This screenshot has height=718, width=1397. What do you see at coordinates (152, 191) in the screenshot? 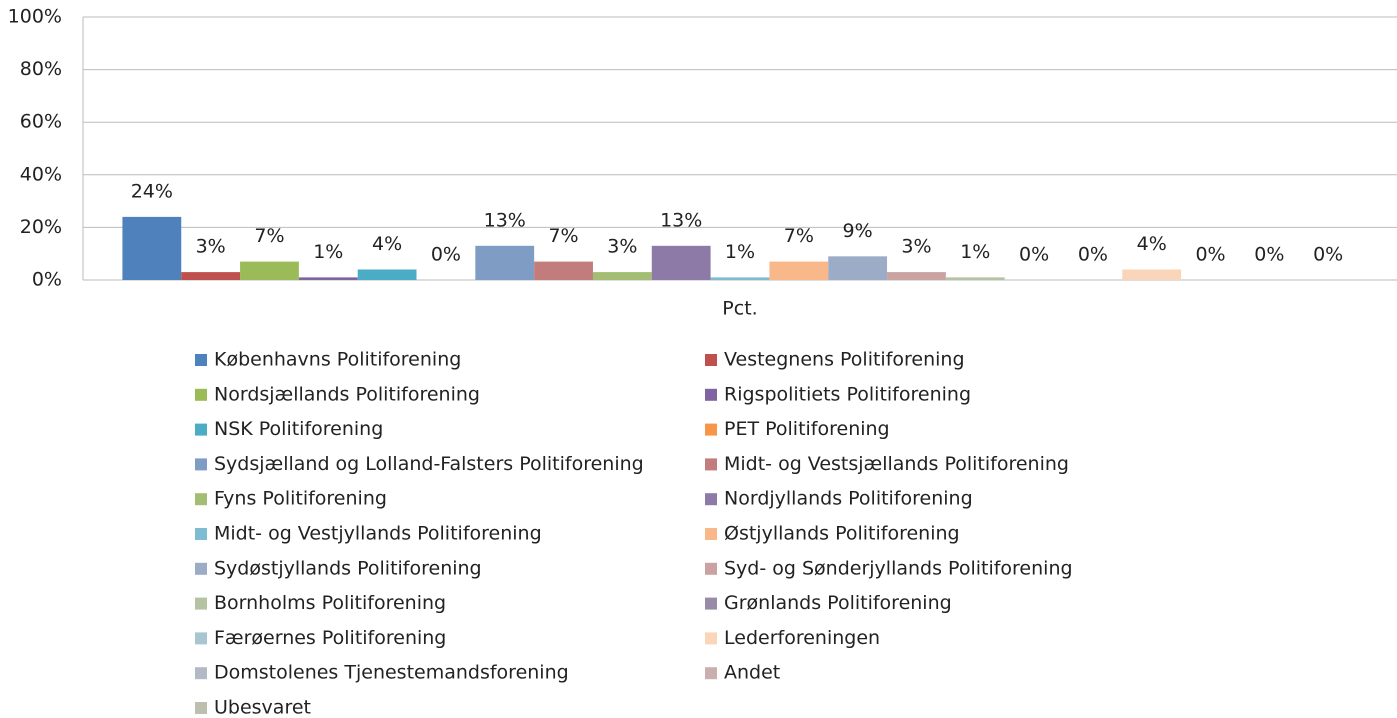
I see `data-label: 24%` at bounding box center [152, 191].